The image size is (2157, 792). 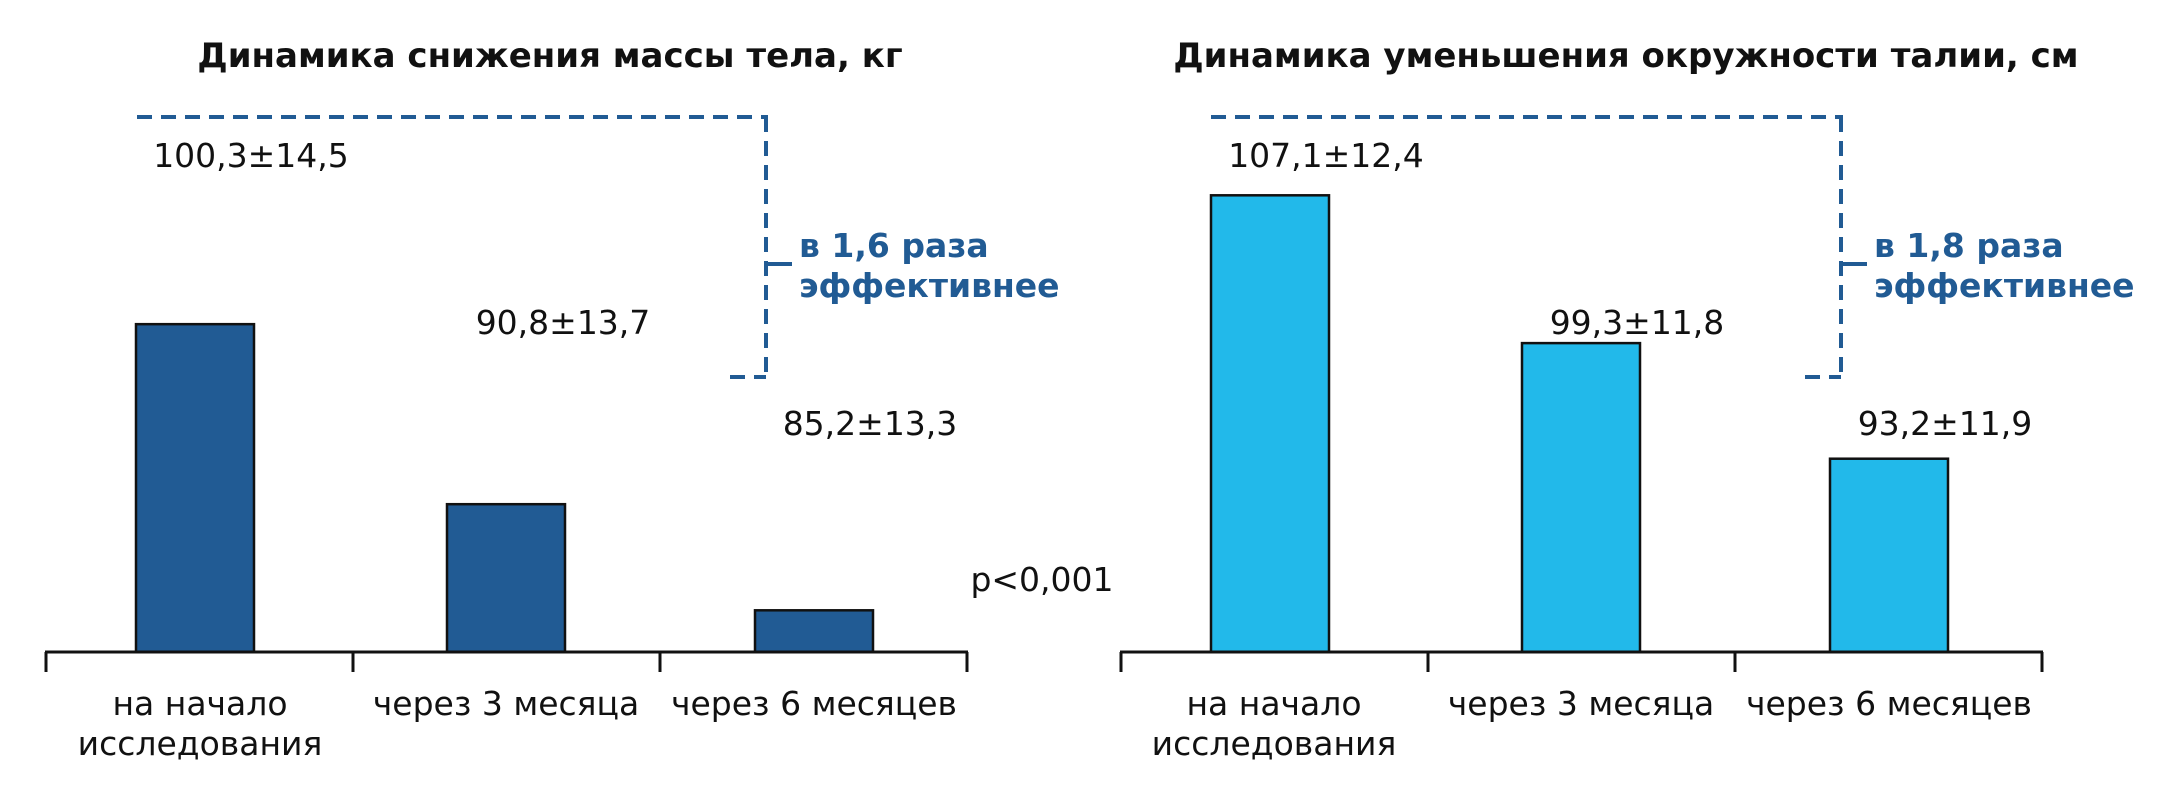 What do you see at coordinates (1945, 423) in the screenshot?
I see `value-label: 93,2±11,9` at bounding box center [1945, 423].